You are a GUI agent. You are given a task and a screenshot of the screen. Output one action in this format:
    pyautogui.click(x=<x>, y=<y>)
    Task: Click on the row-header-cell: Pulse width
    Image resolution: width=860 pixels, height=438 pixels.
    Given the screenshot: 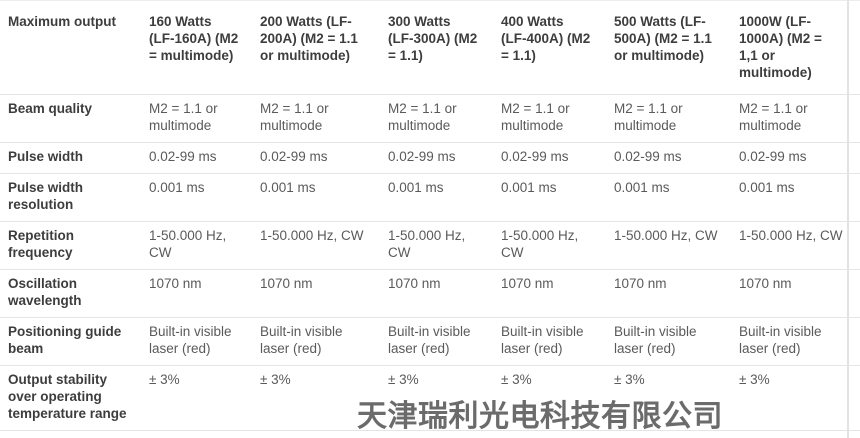 What is the action you would take?
    pyautogui.click(x=74, y=158)
    